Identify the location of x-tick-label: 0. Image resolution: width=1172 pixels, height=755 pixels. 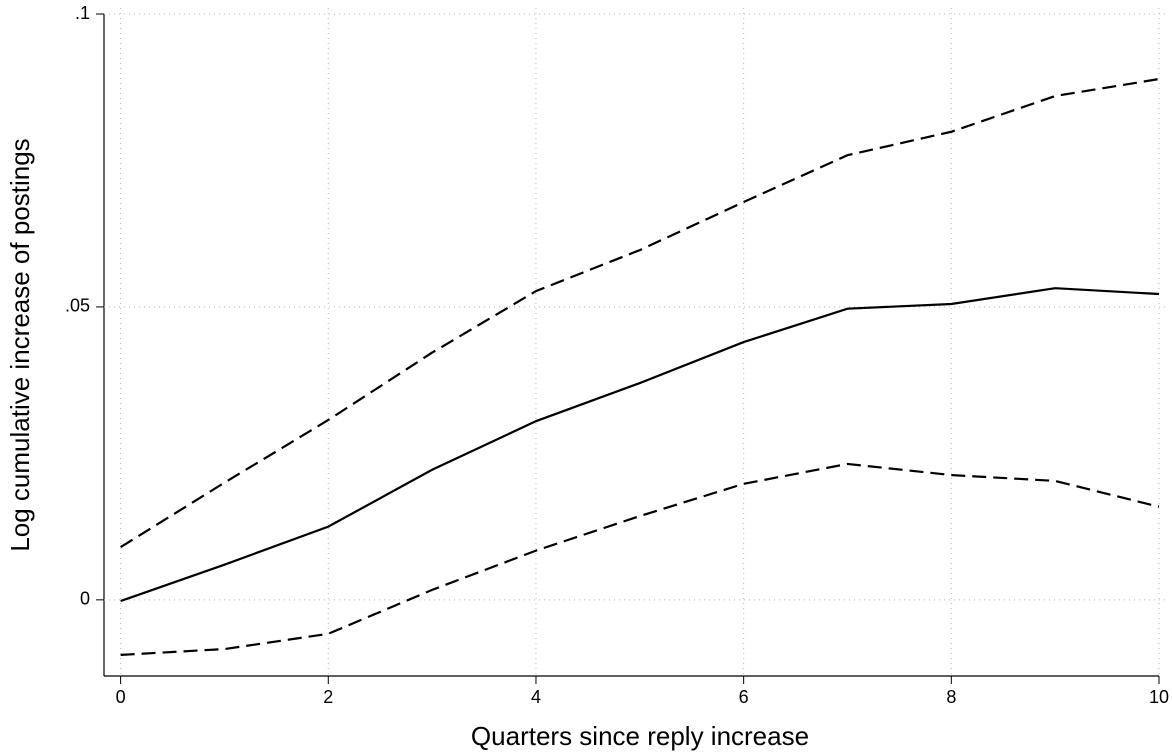
(121, 697).